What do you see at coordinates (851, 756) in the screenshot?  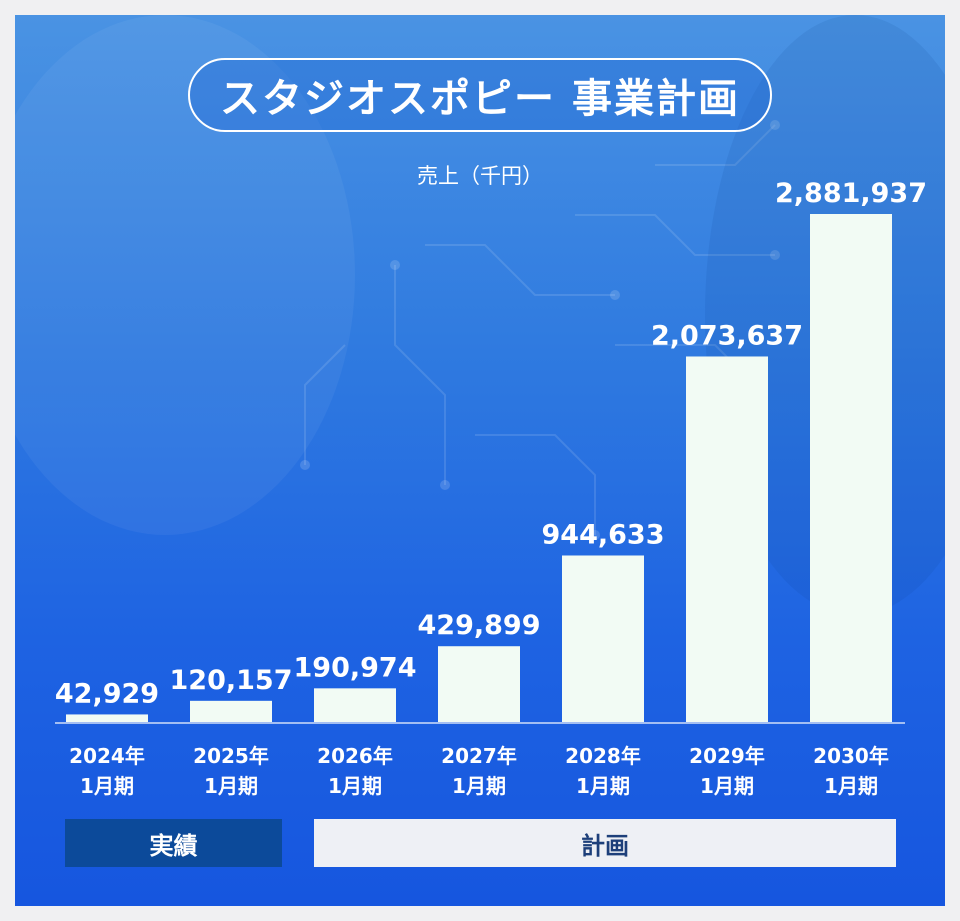 I see `x-tick-label-year: 2030年` at bounding box center [851, 756].